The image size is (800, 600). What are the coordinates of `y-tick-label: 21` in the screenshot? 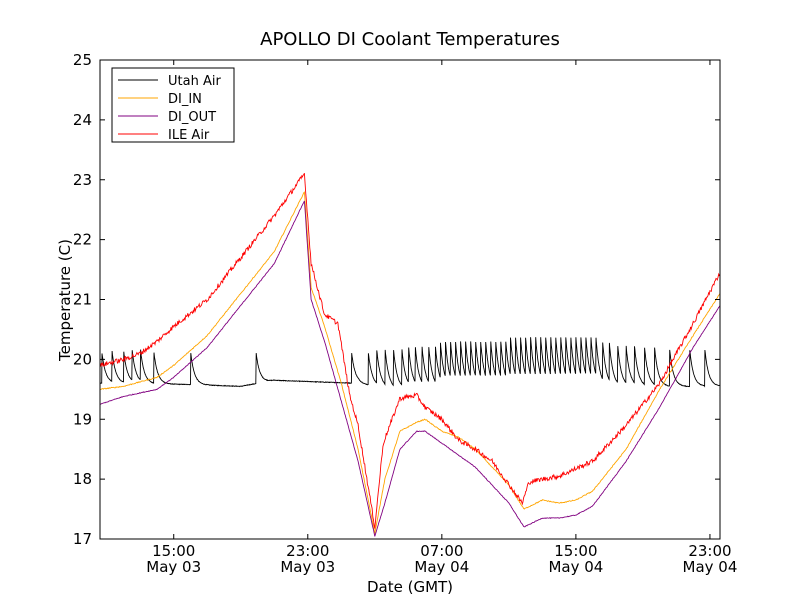 It's located at (82, 300).